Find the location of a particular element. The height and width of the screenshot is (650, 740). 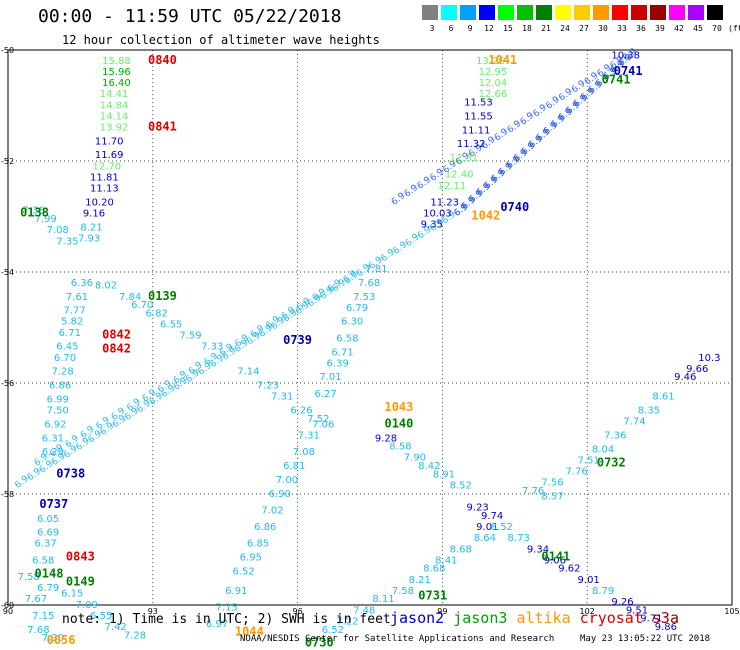

wave-height-value: 9.62 is located at coordinates (569, 569).